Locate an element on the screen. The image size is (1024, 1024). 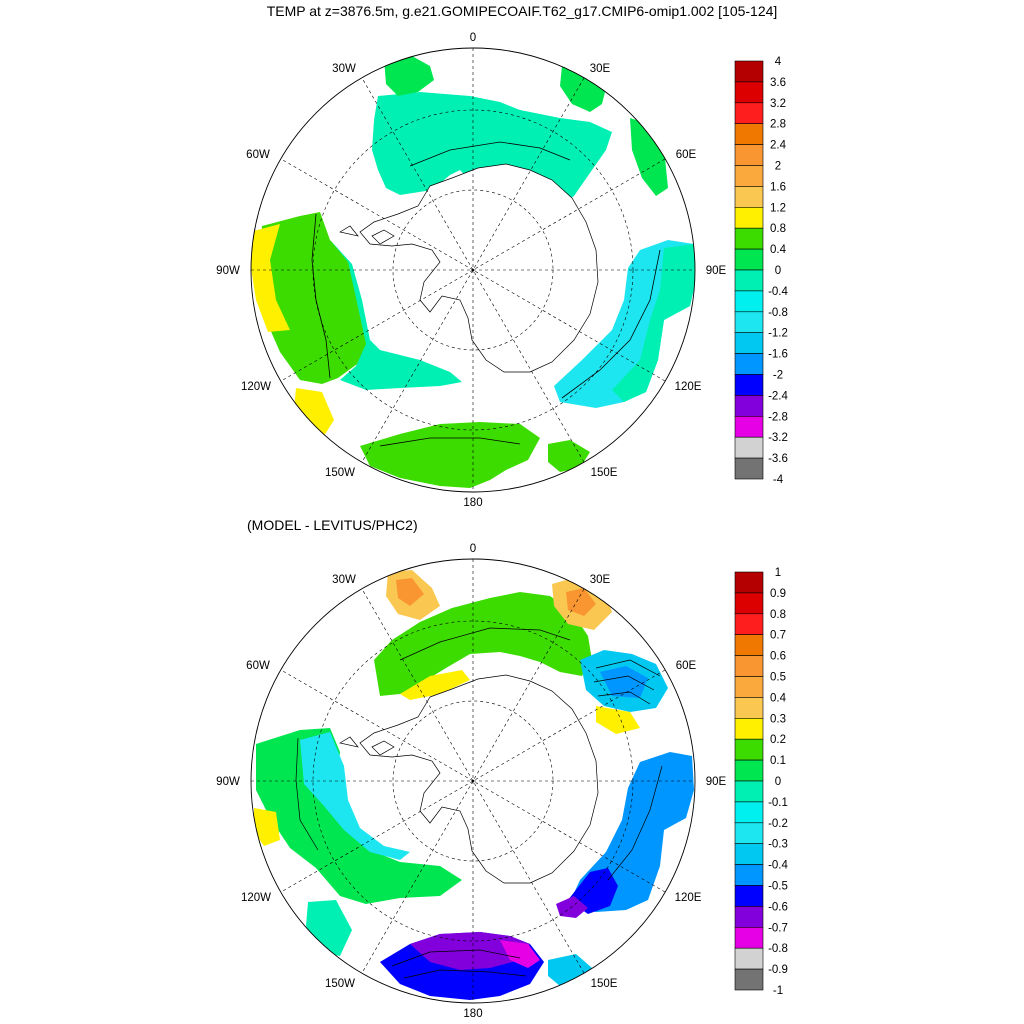
colorbar-level-label: 1 is located at coordinates (778, 573).